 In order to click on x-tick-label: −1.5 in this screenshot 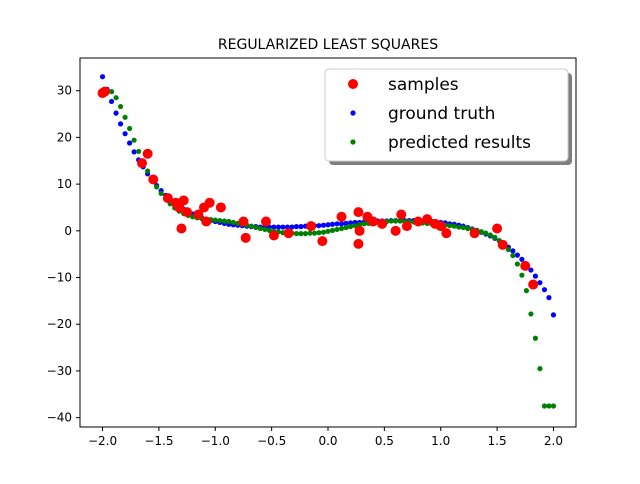, I will do `click(158, 441)`.